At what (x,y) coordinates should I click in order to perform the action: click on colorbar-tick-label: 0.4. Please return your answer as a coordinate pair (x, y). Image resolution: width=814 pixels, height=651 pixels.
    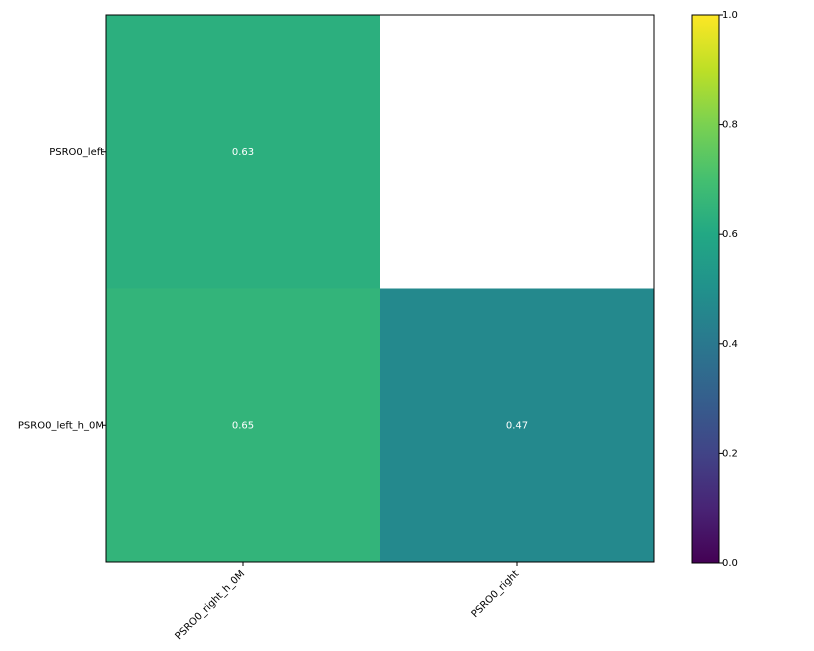
    Looking at the image, I should click on (730, 344).